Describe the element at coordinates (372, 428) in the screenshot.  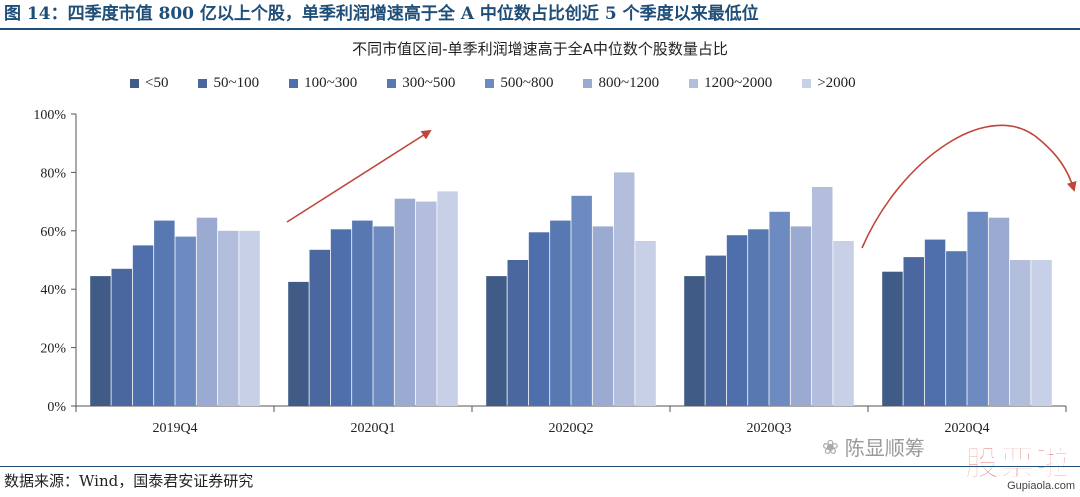
I see `x-tick-label: 2020Q1` at that location.